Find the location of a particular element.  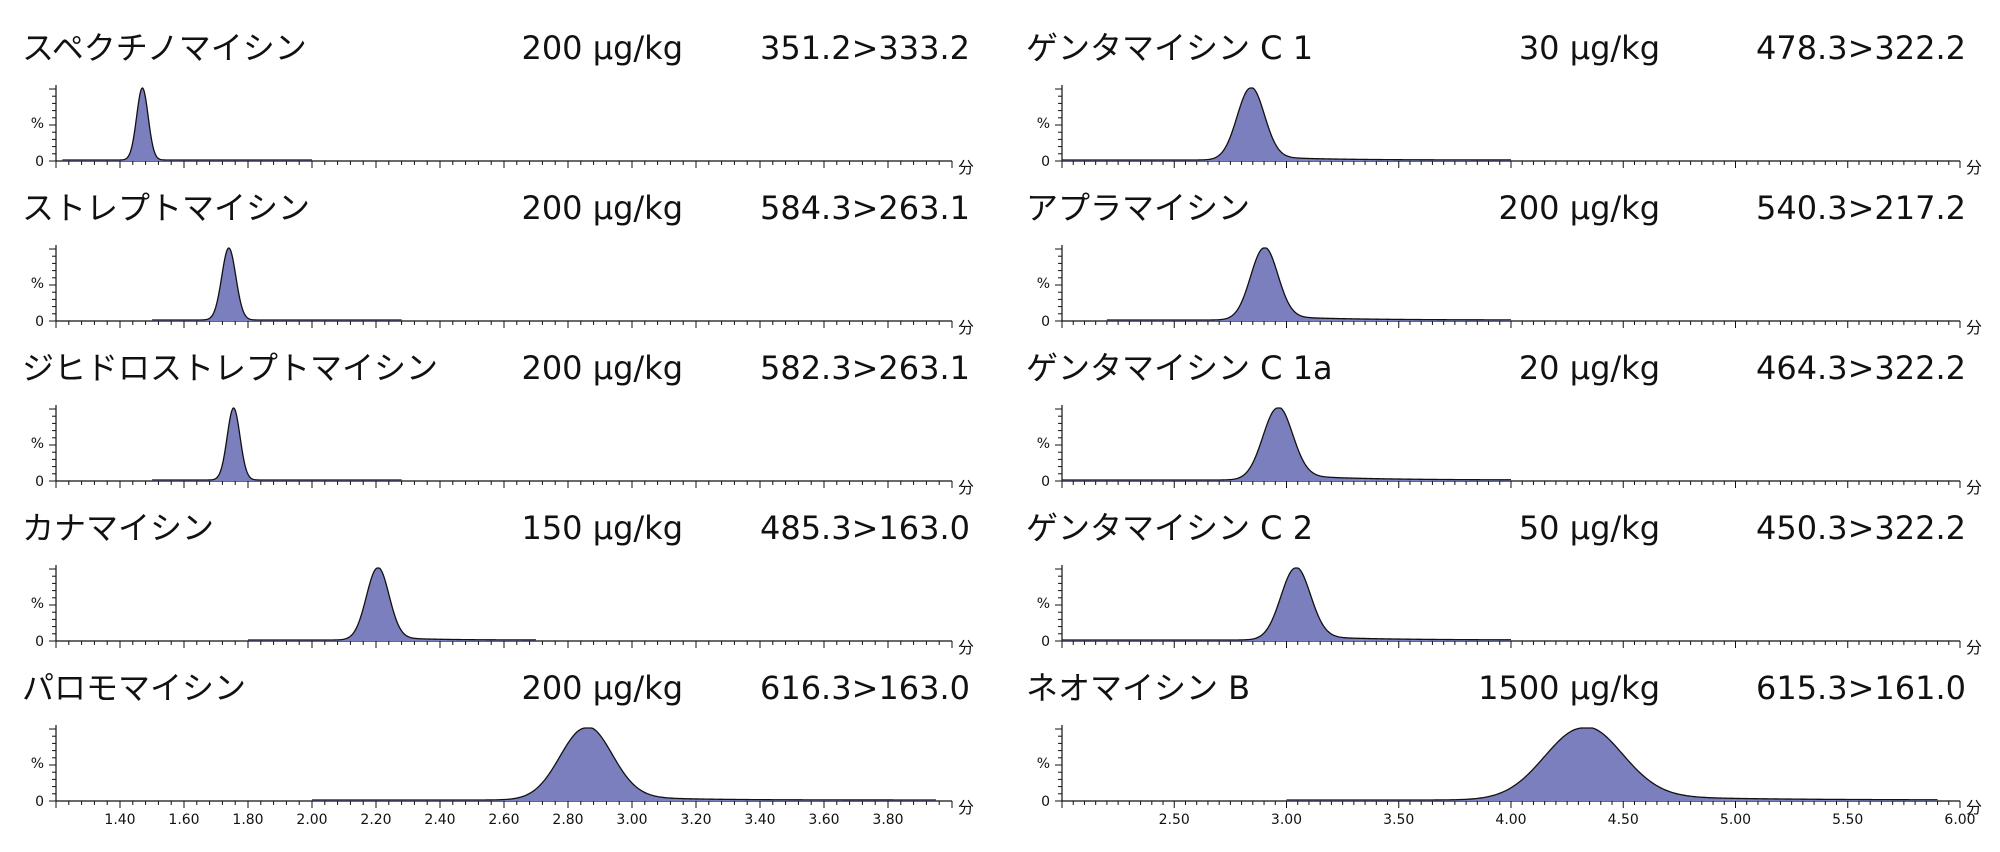

x-tick-label: 4.50 is located at coordinates (1623, 820).